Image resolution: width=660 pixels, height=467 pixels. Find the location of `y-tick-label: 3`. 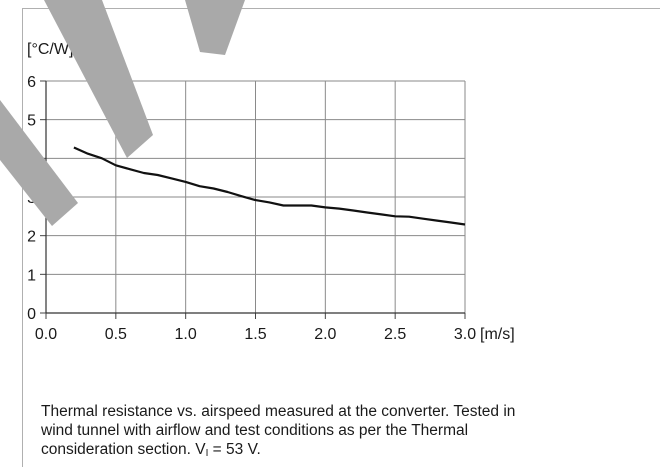

y-tick-label: 3 is located at coordinates (31, 198).